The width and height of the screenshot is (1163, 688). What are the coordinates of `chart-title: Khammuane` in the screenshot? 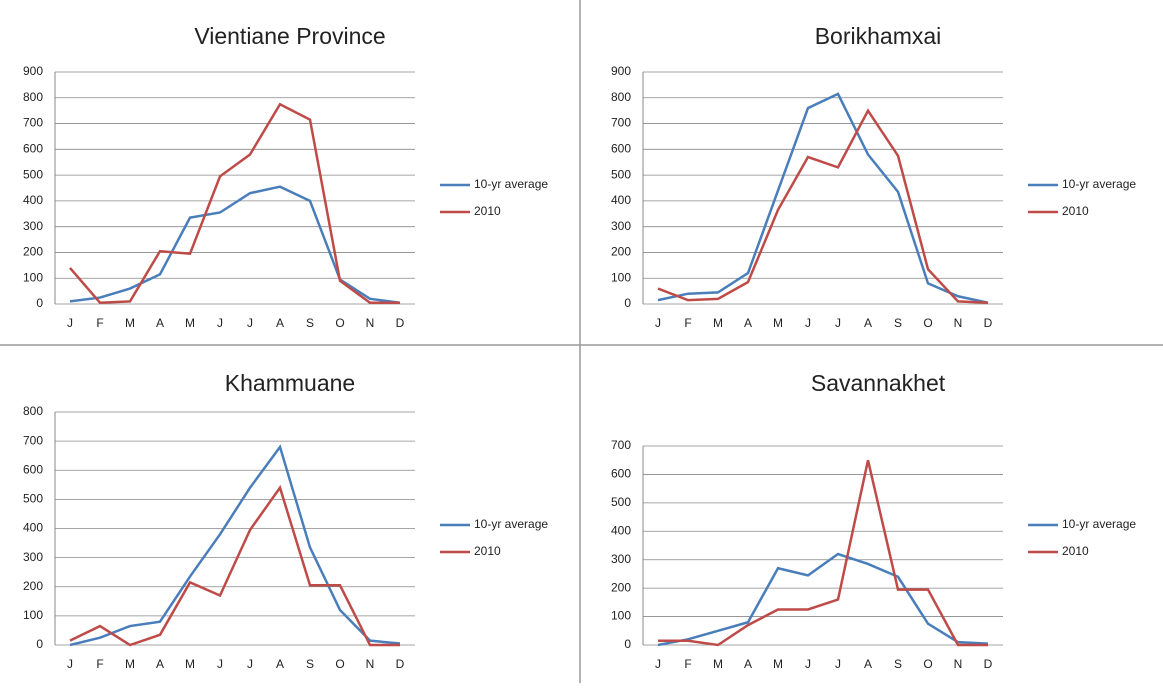 It's located at (290, 383).